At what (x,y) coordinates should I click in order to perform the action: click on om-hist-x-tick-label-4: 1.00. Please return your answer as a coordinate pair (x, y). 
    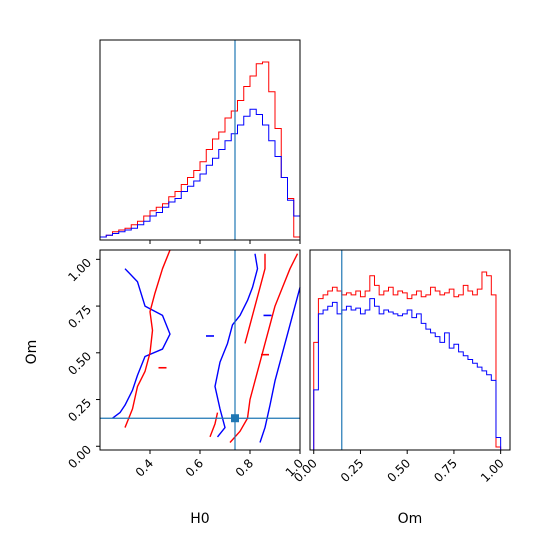
    Looking at the image, I should click on (492, 470).